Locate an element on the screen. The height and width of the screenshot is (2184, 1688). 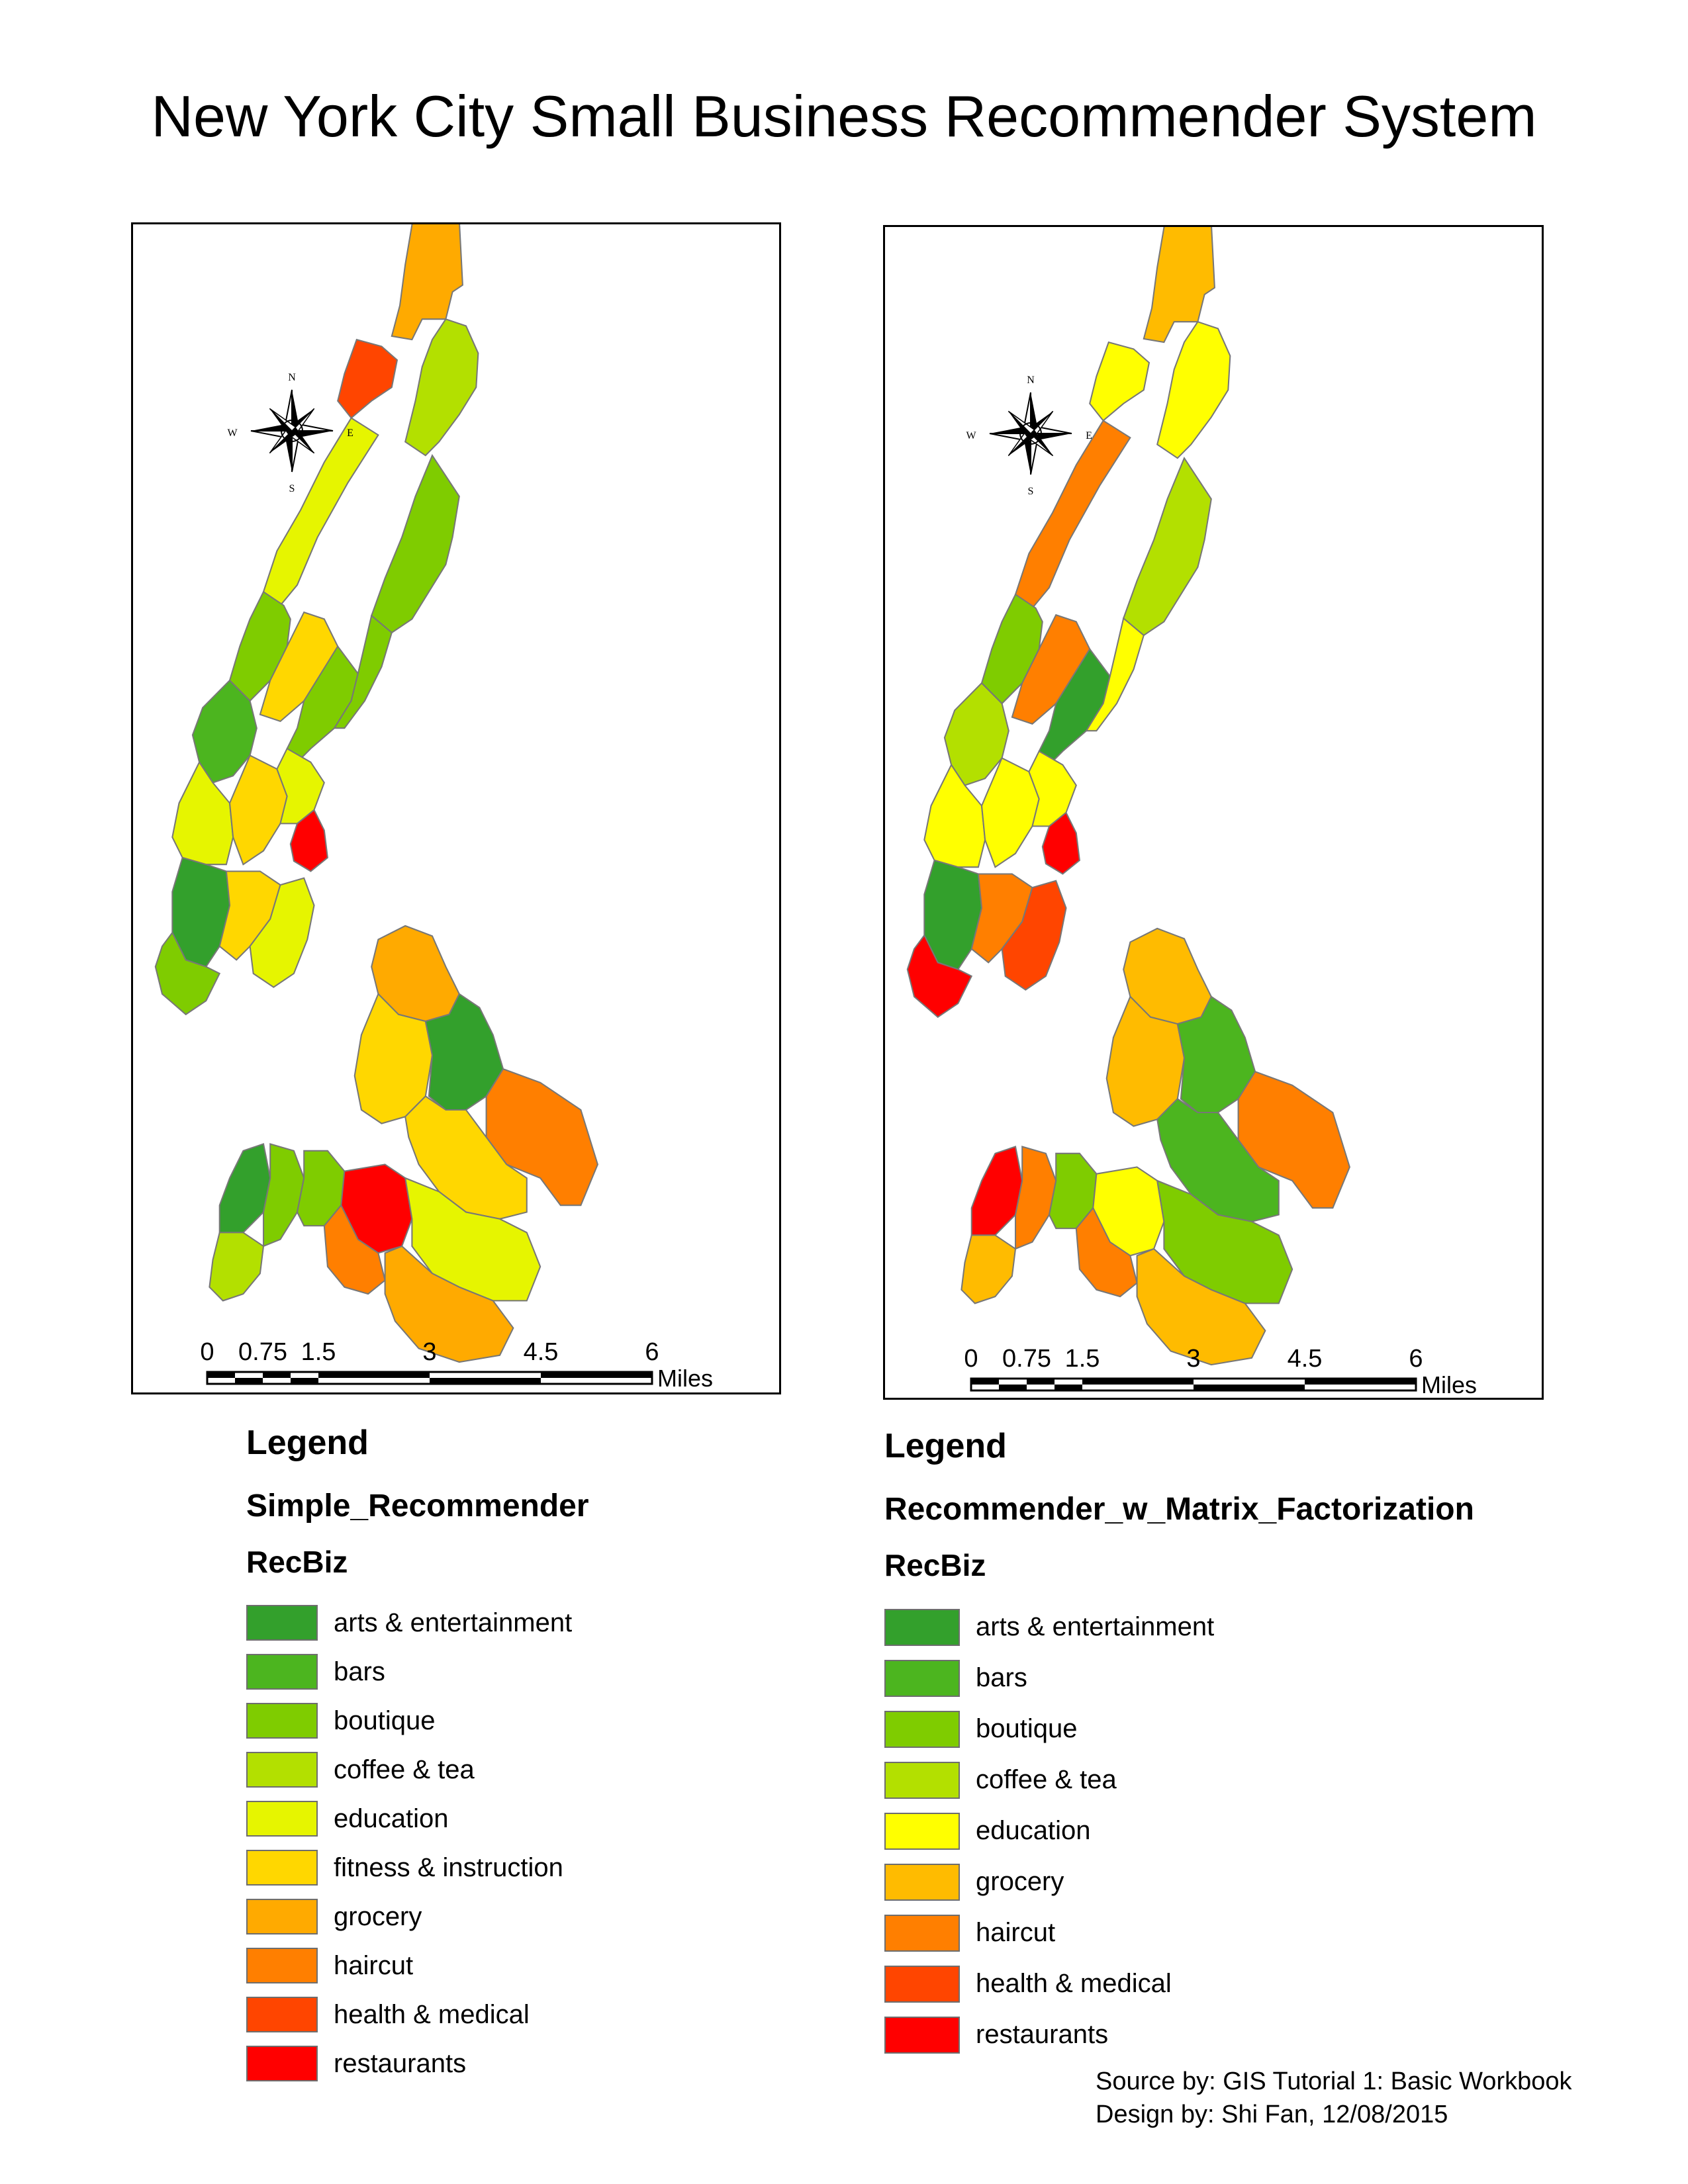
legend-item: health & medical is located at coordinates (417, 2014).